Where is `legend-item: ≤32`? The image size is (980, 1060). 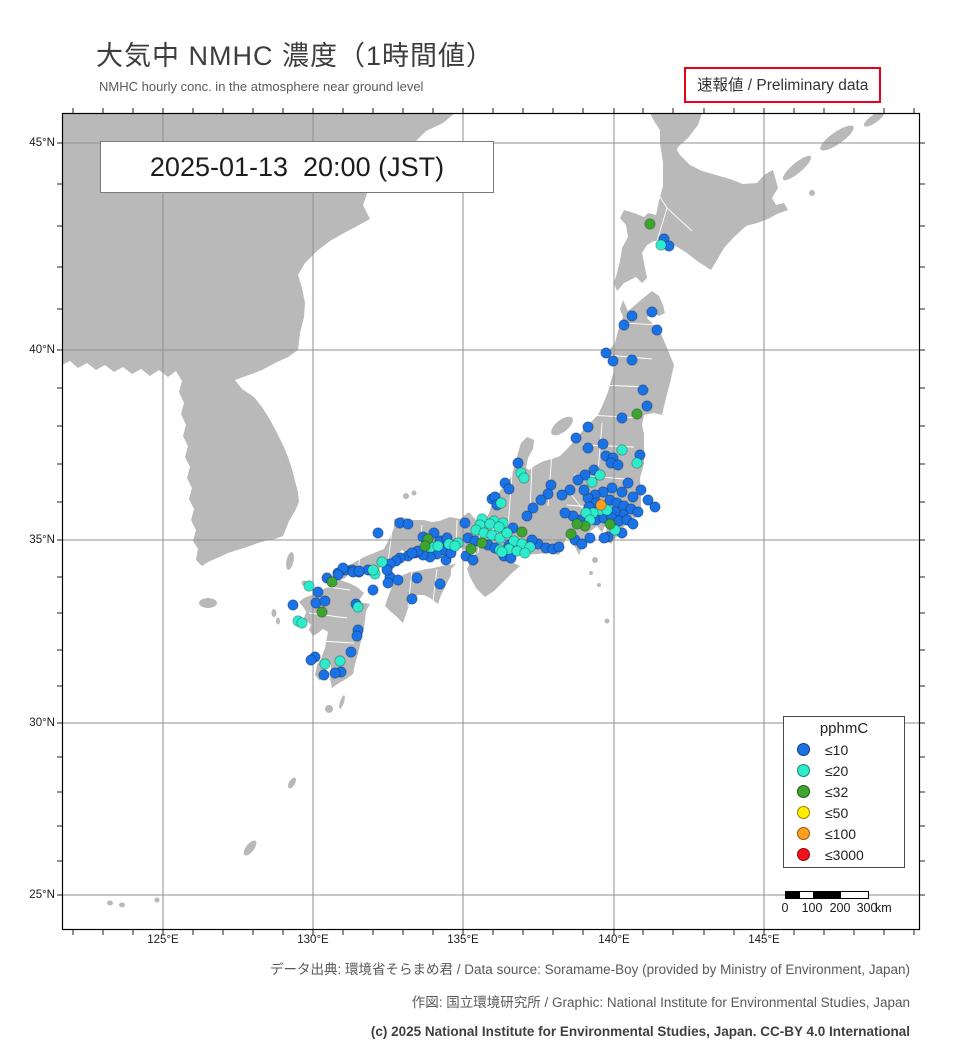
legend-item: ≤32 is located at coordinates (844, 791).